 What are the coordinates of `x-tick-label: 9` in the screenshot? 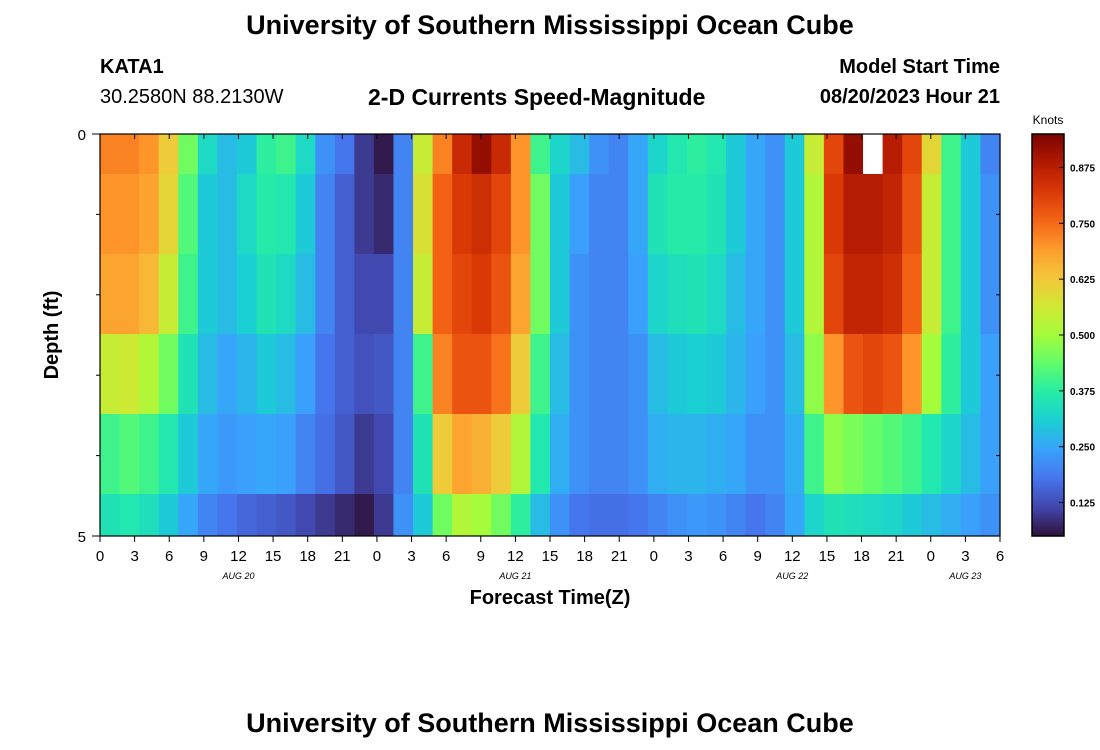 It's located at (204, 556).